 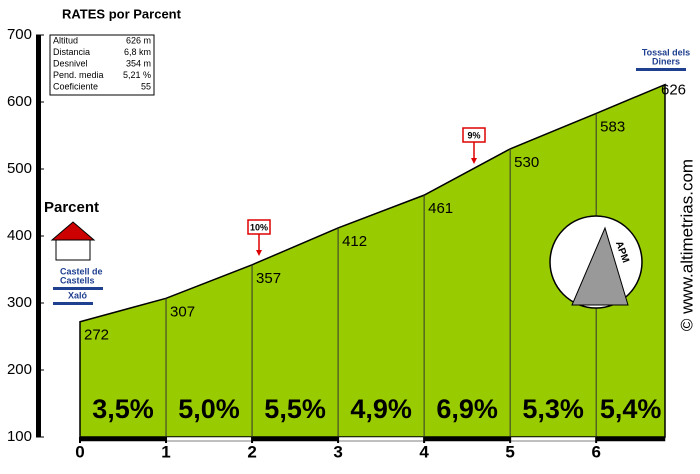 What do you see at coordinates (354, 241) in the screenshot?
I see `data-label: 412` at bounding box center [354, 241].